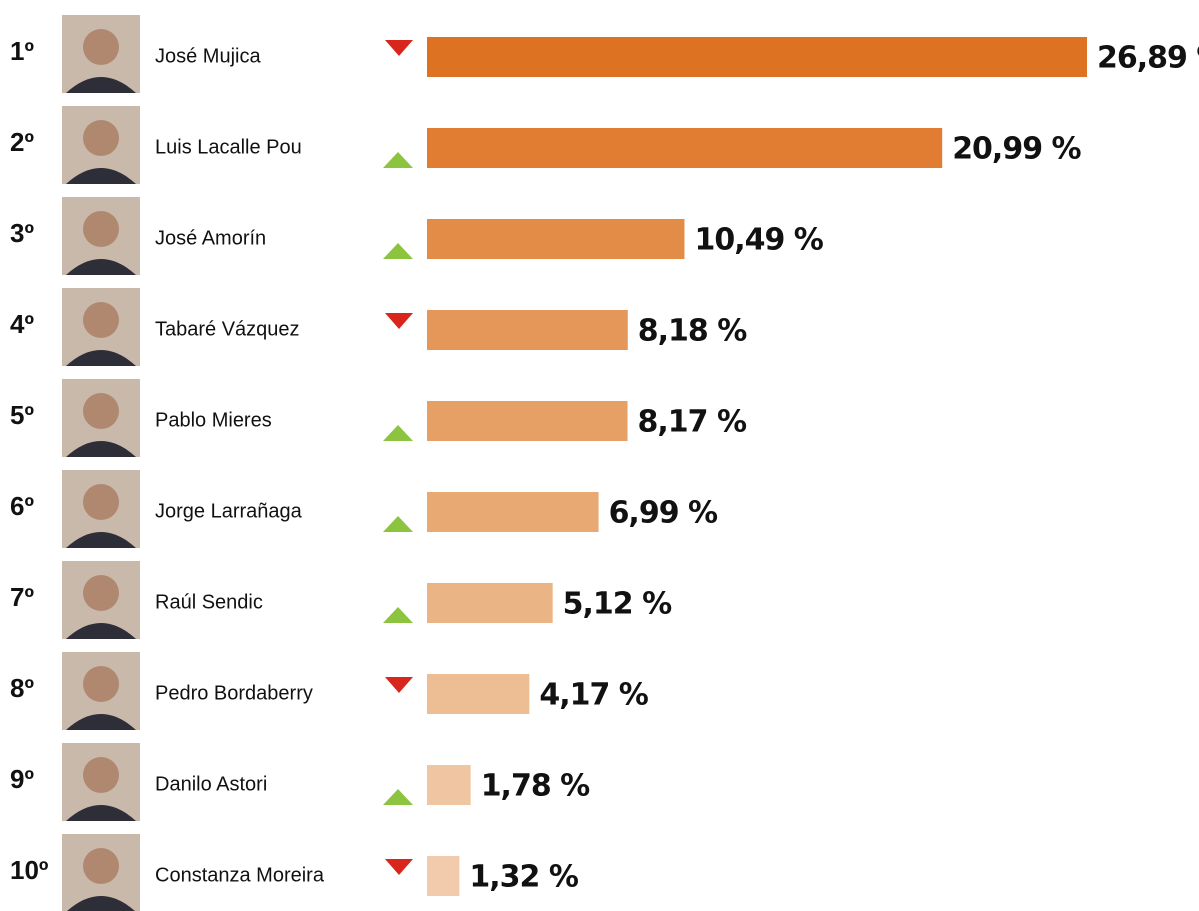 The height and width of the screenshot is (911, 1199). I want to click on value-label: 5,12 %, so click(617, 604).